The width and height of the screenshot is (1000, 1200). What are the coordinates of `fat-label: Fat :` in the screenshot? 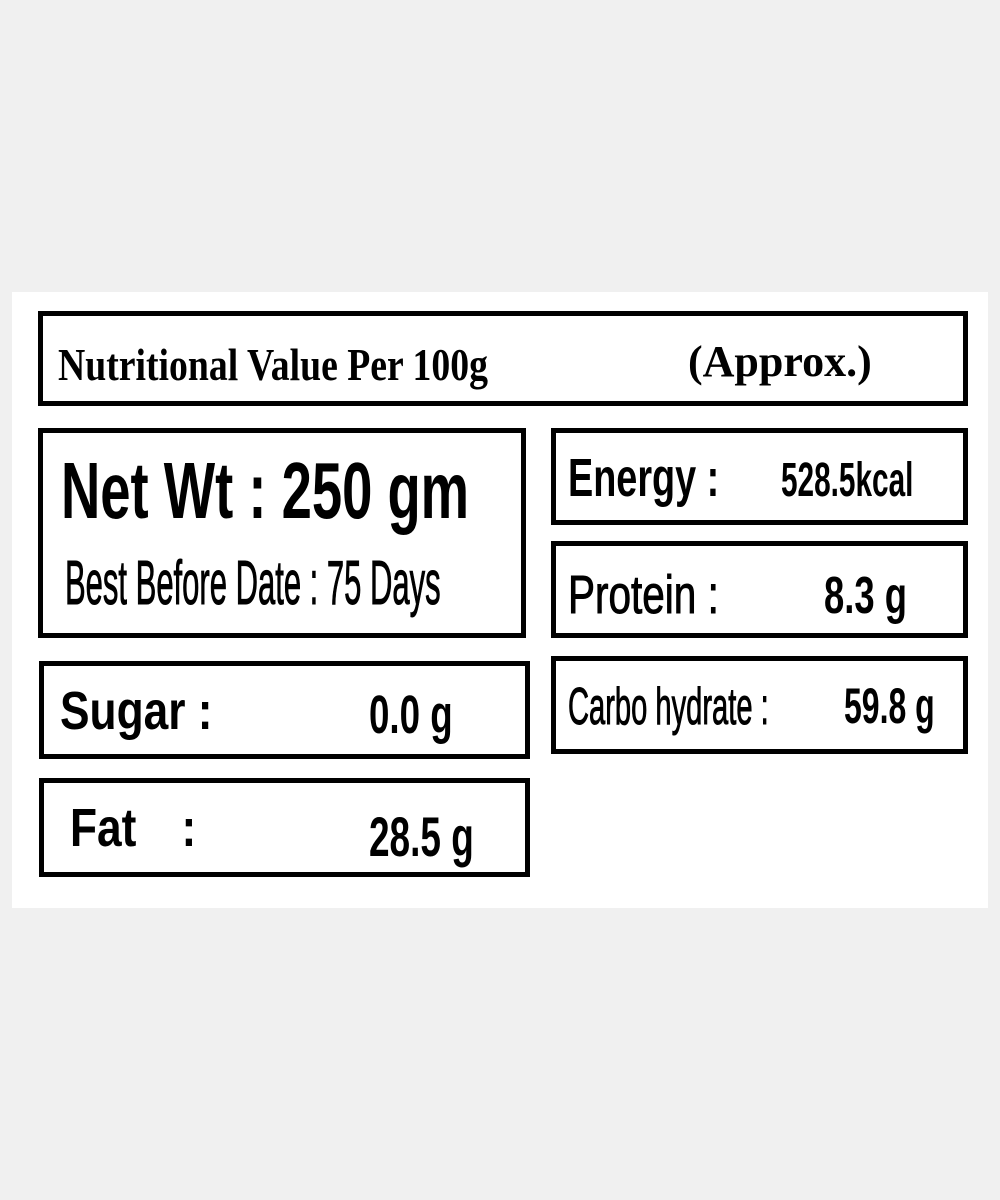 It's located at (133, 828).